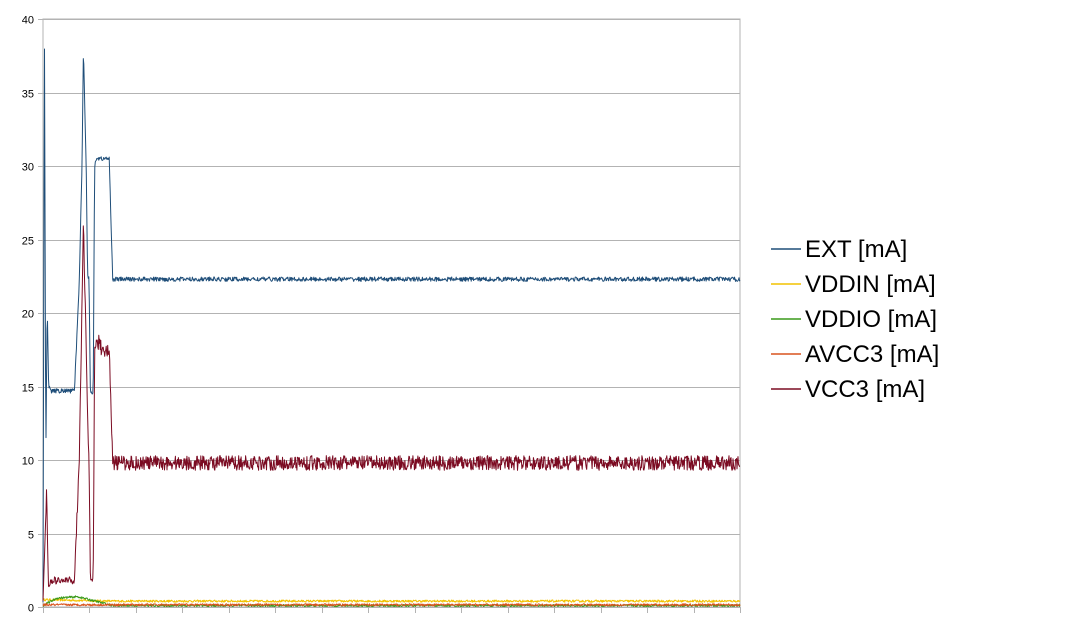  Describe the element at coordinates (28, 21) in the screenshot. I see `y-tick-label: 40` at that location.